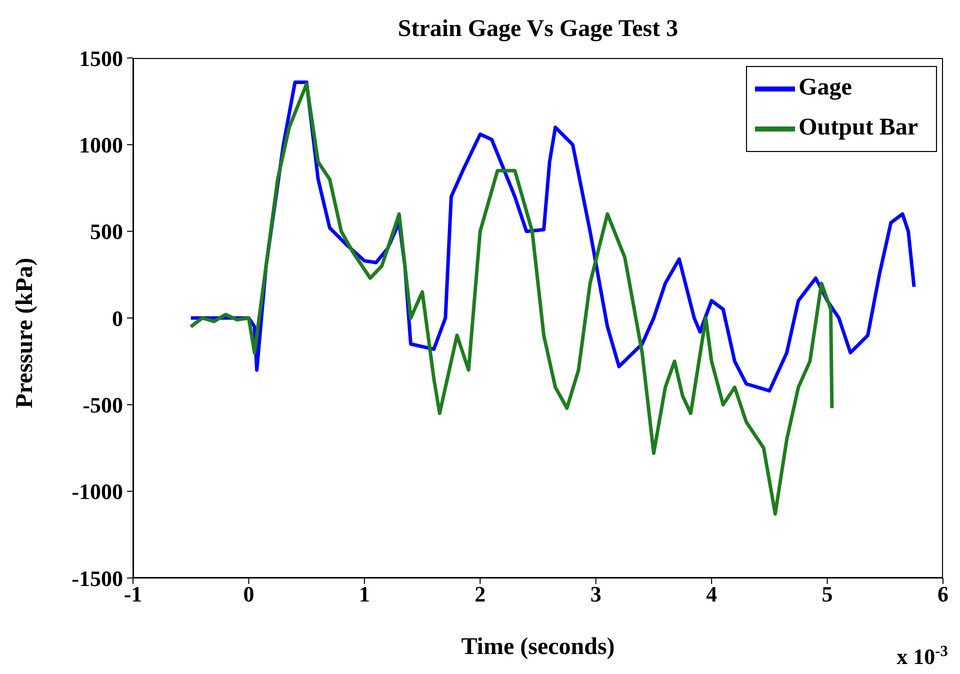 This screenshot has width=960, height=674. I want to click on y-tick-label: -1000, so click(97, 491).